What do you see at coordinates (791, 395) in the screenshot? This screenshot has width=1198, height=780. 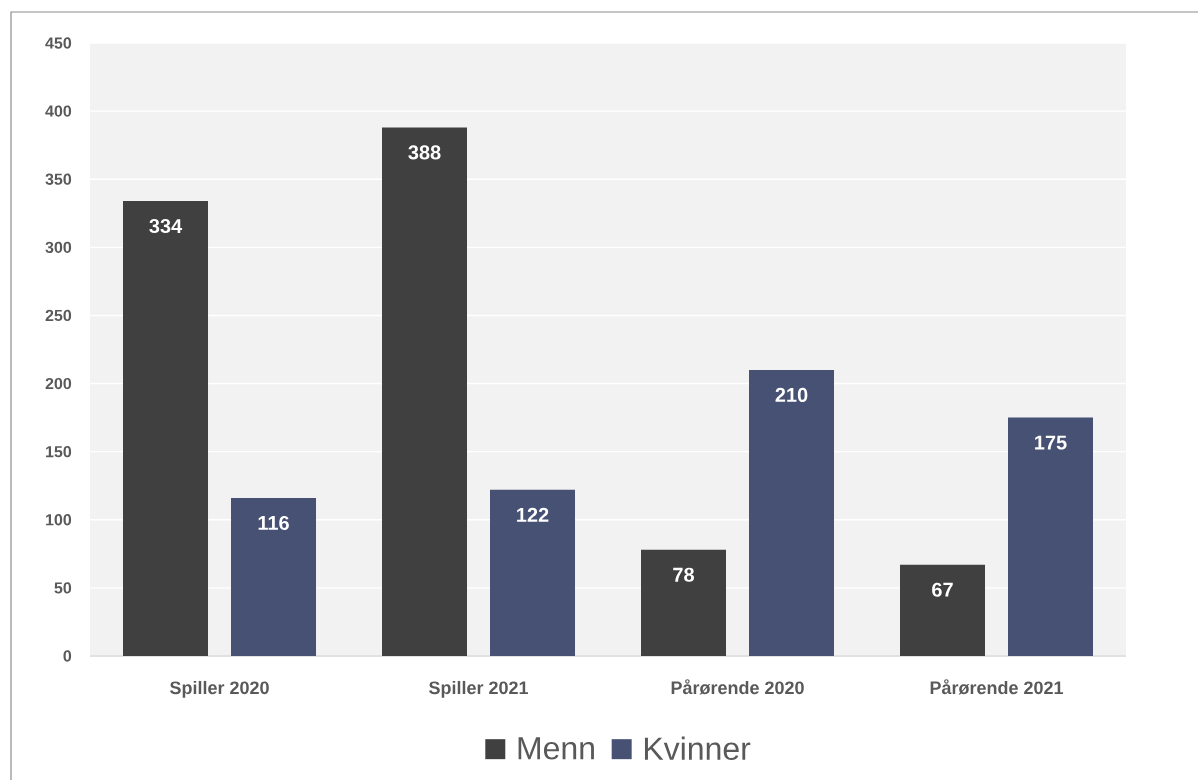 I see `data-label: 210` at bounding box center [791, 395].